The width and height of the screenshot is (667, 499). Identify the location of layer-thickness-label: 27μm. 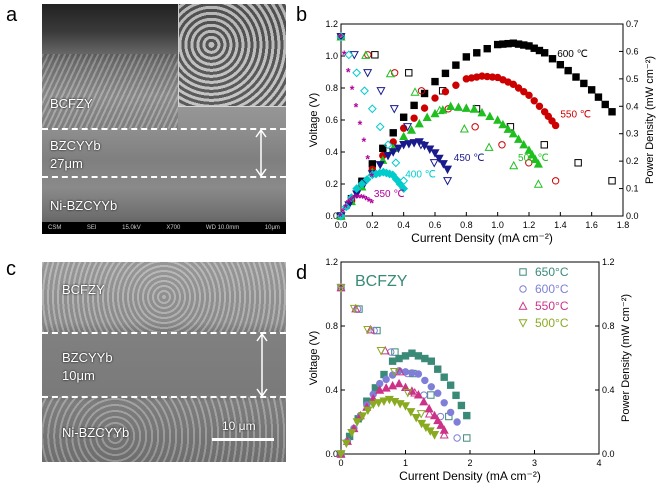
(66, 163).